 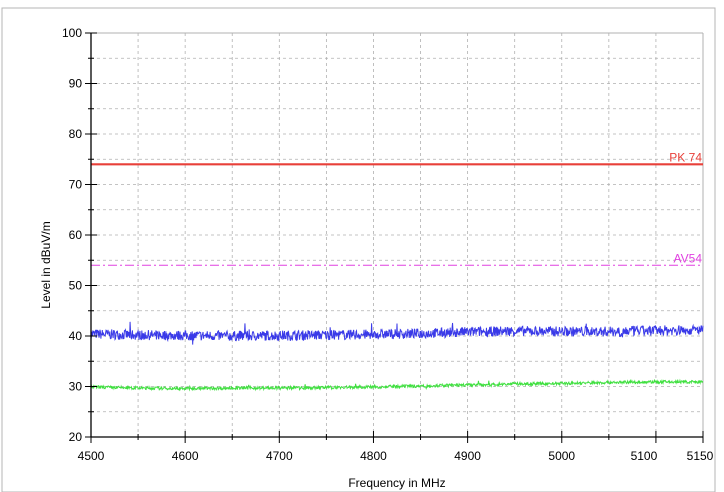 What do you see at coordinates (644, 456) in the screenshot?
I see `x-tick-label: 5100` at bounding box center [644, 456].